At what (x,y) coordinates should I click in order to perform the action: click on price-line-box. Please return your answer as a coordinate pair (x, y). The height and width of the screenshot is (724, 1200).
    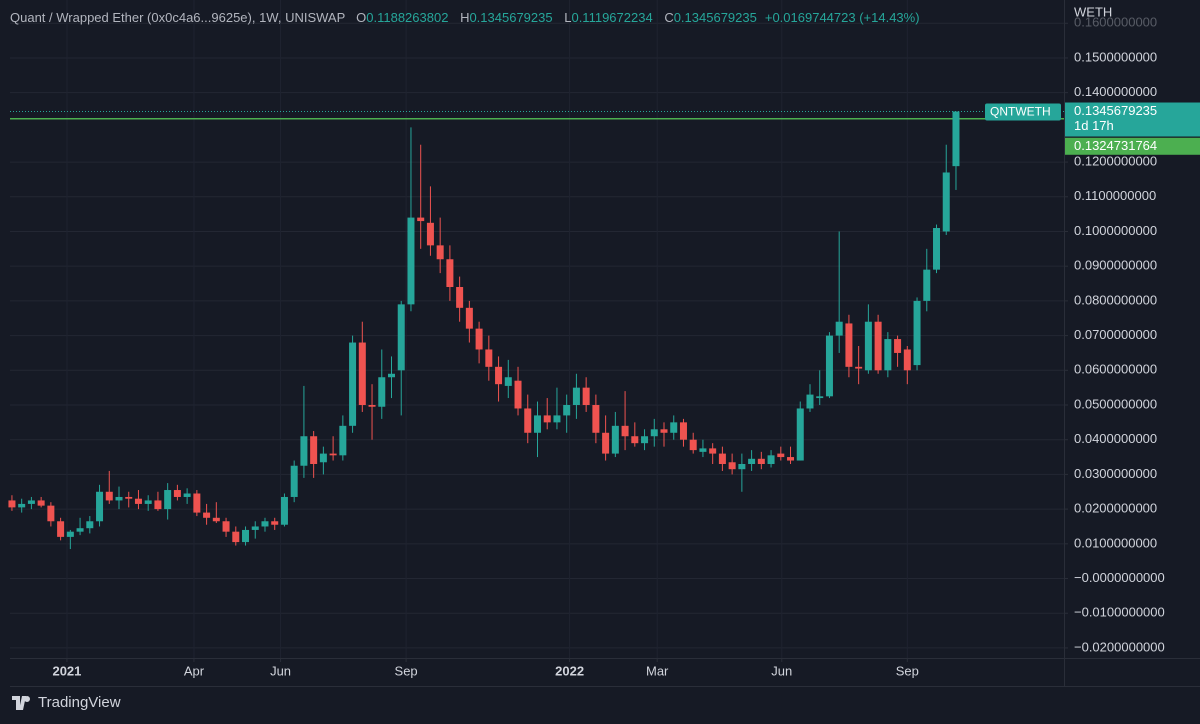
    Looking at the image, I should click on (1132, 146).